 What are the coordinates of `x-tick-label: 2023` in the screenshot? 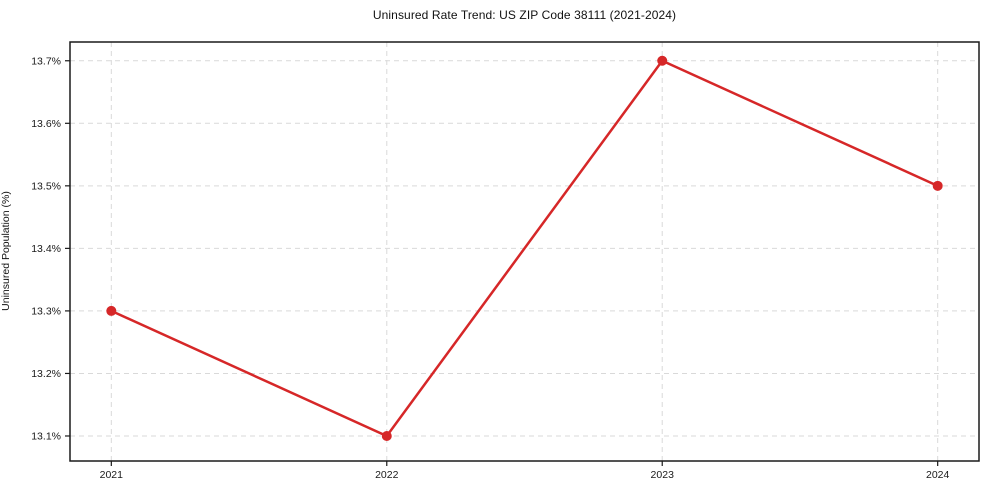 It's located at (663, 475).